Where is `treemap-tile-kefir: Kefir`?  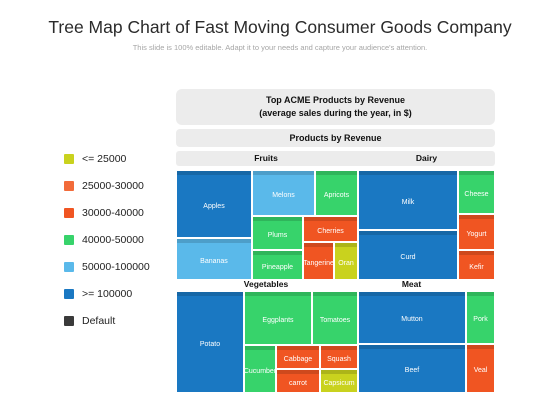
treemap-tile-kefir: Kefir is located at coordinates (476, 265).